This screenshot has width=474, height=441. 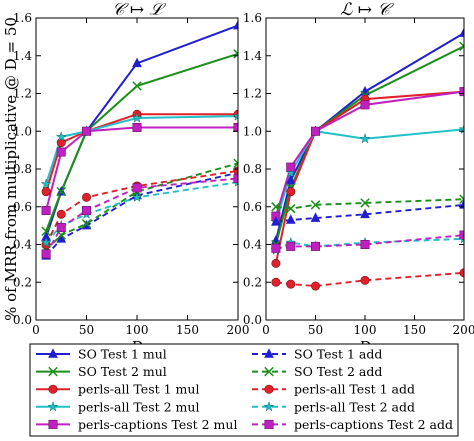 I want to click on right-ytick-label: 1.4, so click(x=252, y=56).